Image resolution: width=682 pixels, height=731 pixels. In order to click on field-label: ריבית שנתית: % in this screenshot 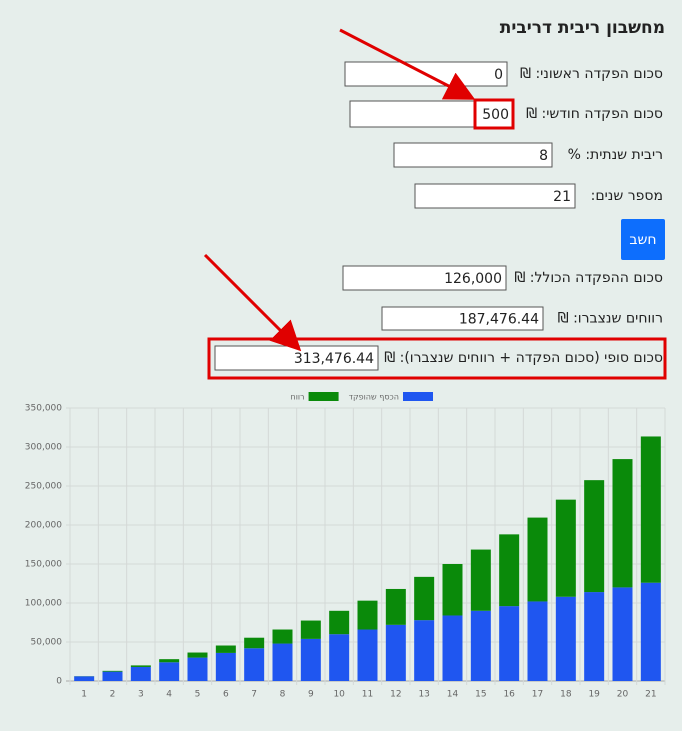, I will do `click(615, 155)`.